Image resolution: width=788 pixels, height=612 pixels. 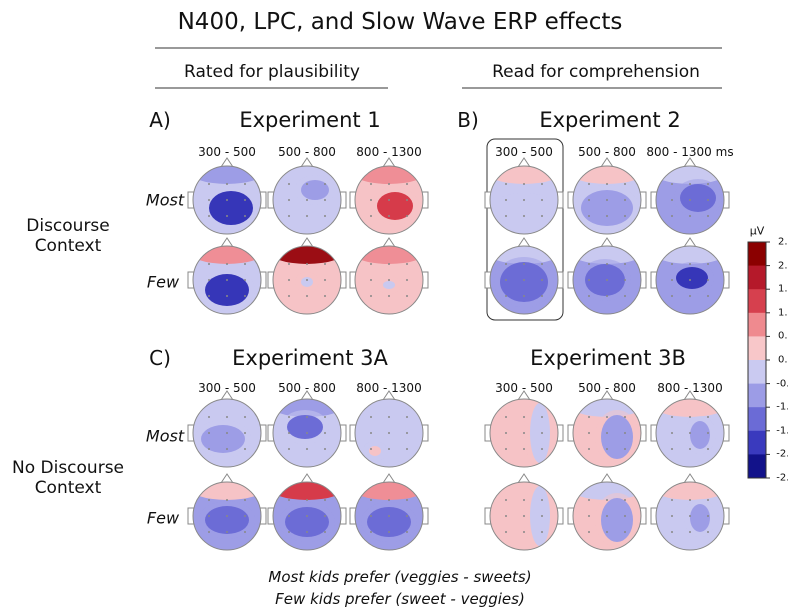 What do you see at coordinates (783, 289) in the screenshot?
I see `colorbar-tick-label: 1.5` at bounding box center [783, 289].